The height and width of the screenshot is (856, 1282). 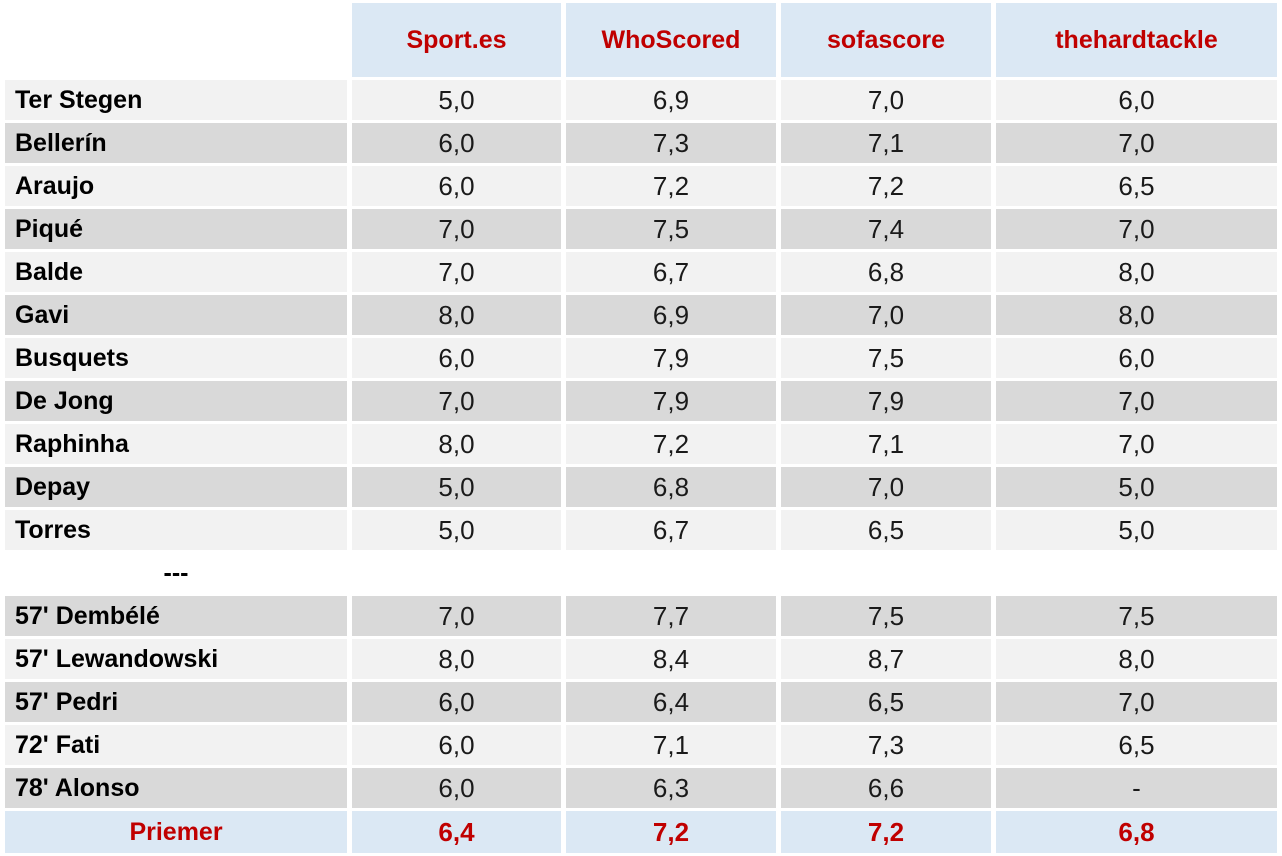 What do you see at coordinates (176, 229) in the screenshot?
I see `player-name-cell: Piqué` at bounding box center [176, 229].